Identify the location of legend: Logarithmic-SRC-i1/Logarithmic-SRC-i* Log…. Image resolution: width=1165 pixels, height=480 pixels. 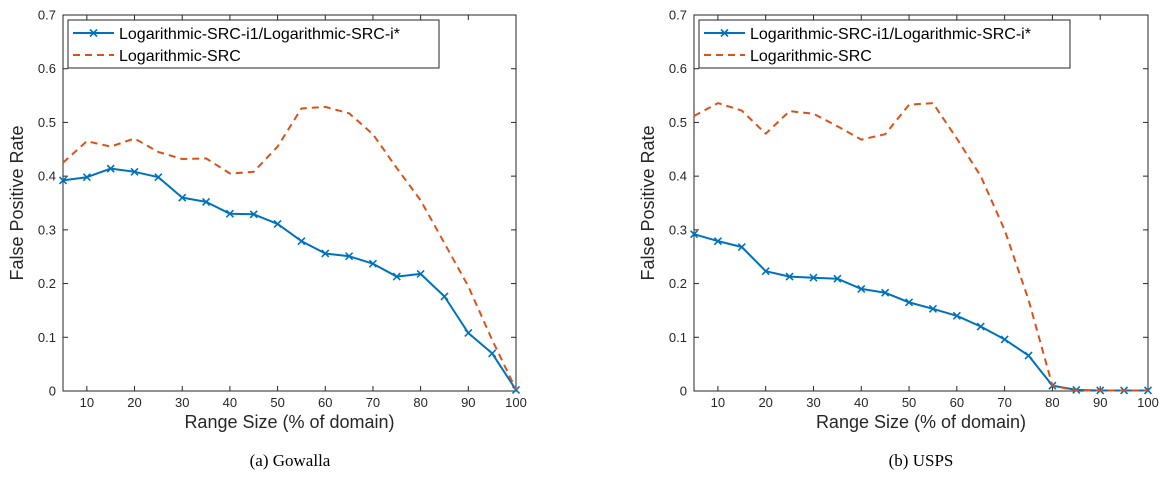
(884, 44).